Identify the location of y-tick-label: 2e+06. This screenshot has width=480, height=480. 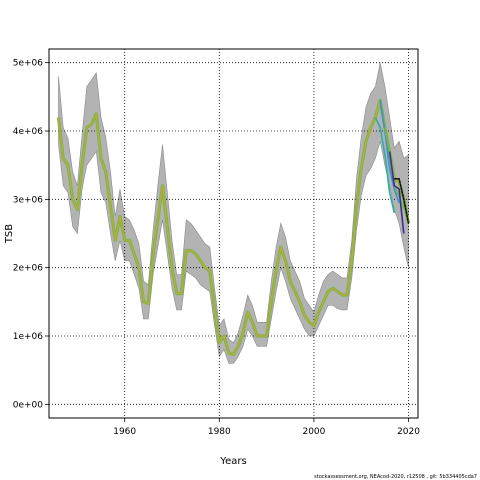
(28, 269).